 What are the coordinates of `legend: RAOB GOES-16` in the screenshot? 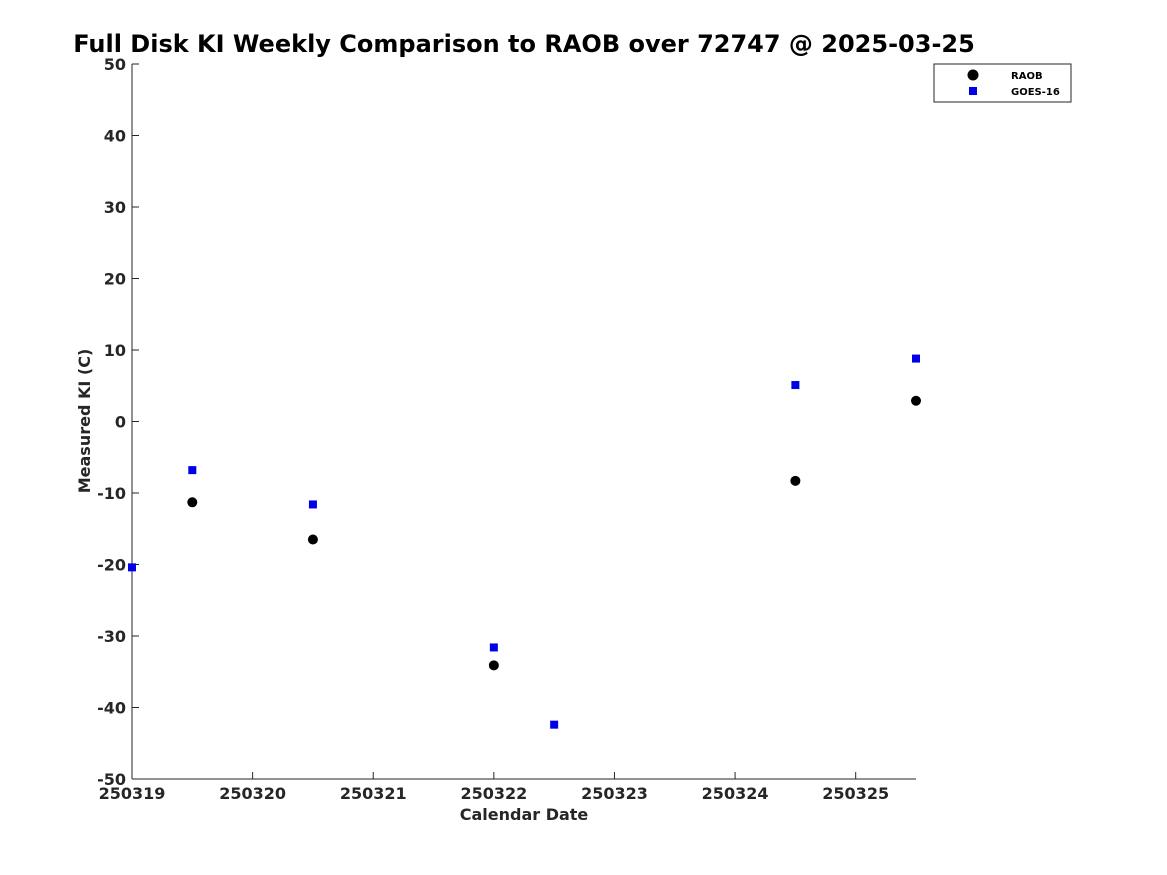 It's located at (1002, 83).